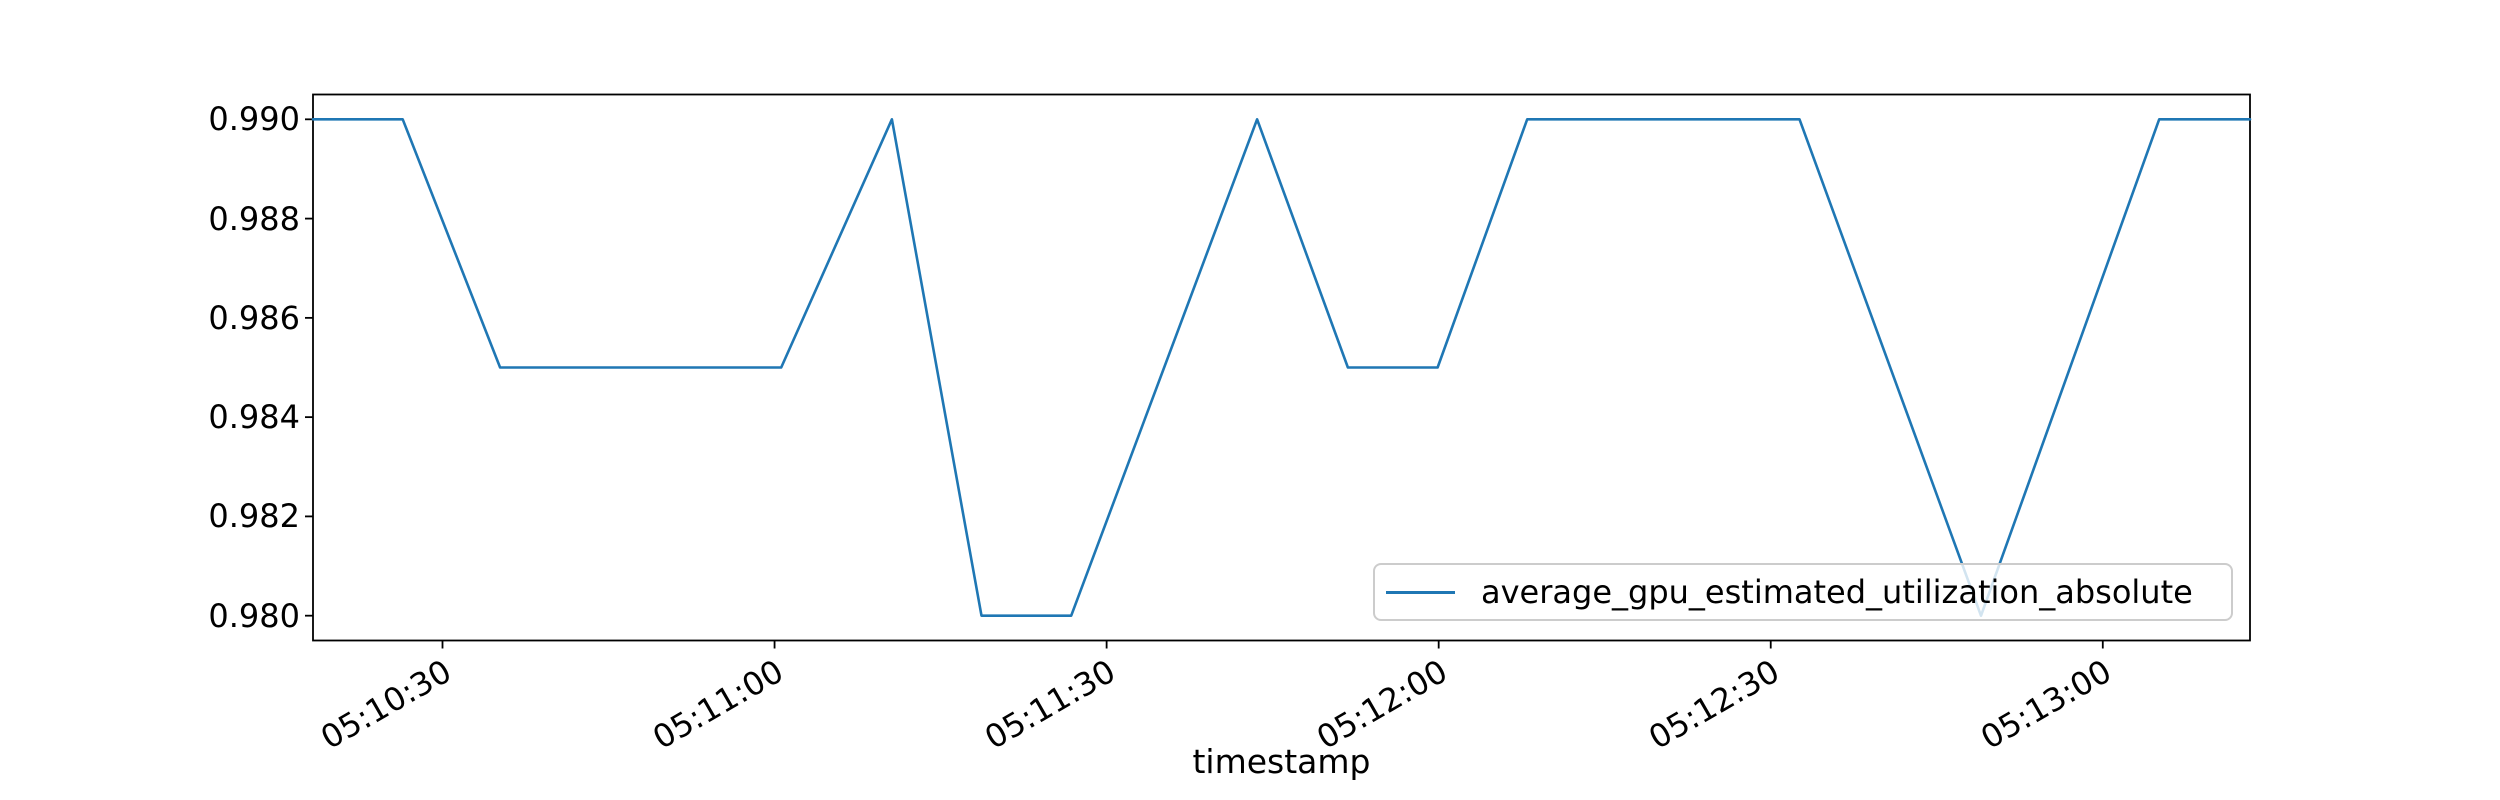 Image resolution: width=2500 pixels, height=800 pixels. I want to click on y-tick-label: 0.986, so click(254, 317).